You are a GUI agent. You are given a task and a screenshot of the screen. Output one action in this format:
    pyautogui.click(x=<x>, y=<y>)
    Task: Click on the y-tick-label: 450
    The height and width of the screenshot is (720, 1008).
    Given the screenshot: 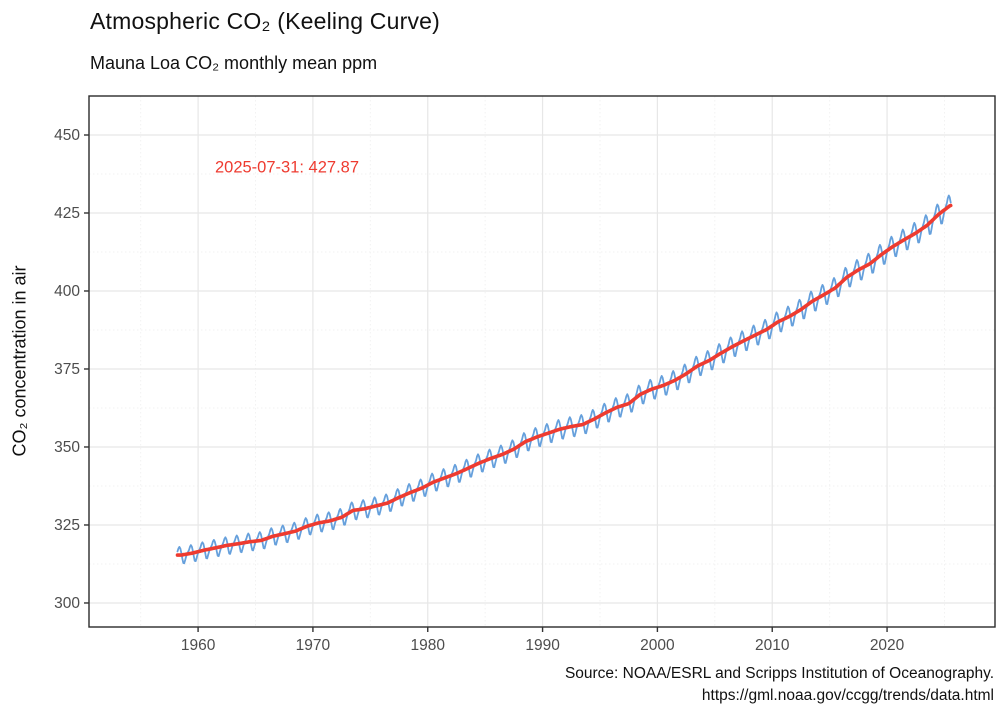 What is the action you would take?
    pyautogui.click(x=67, y=135)
    